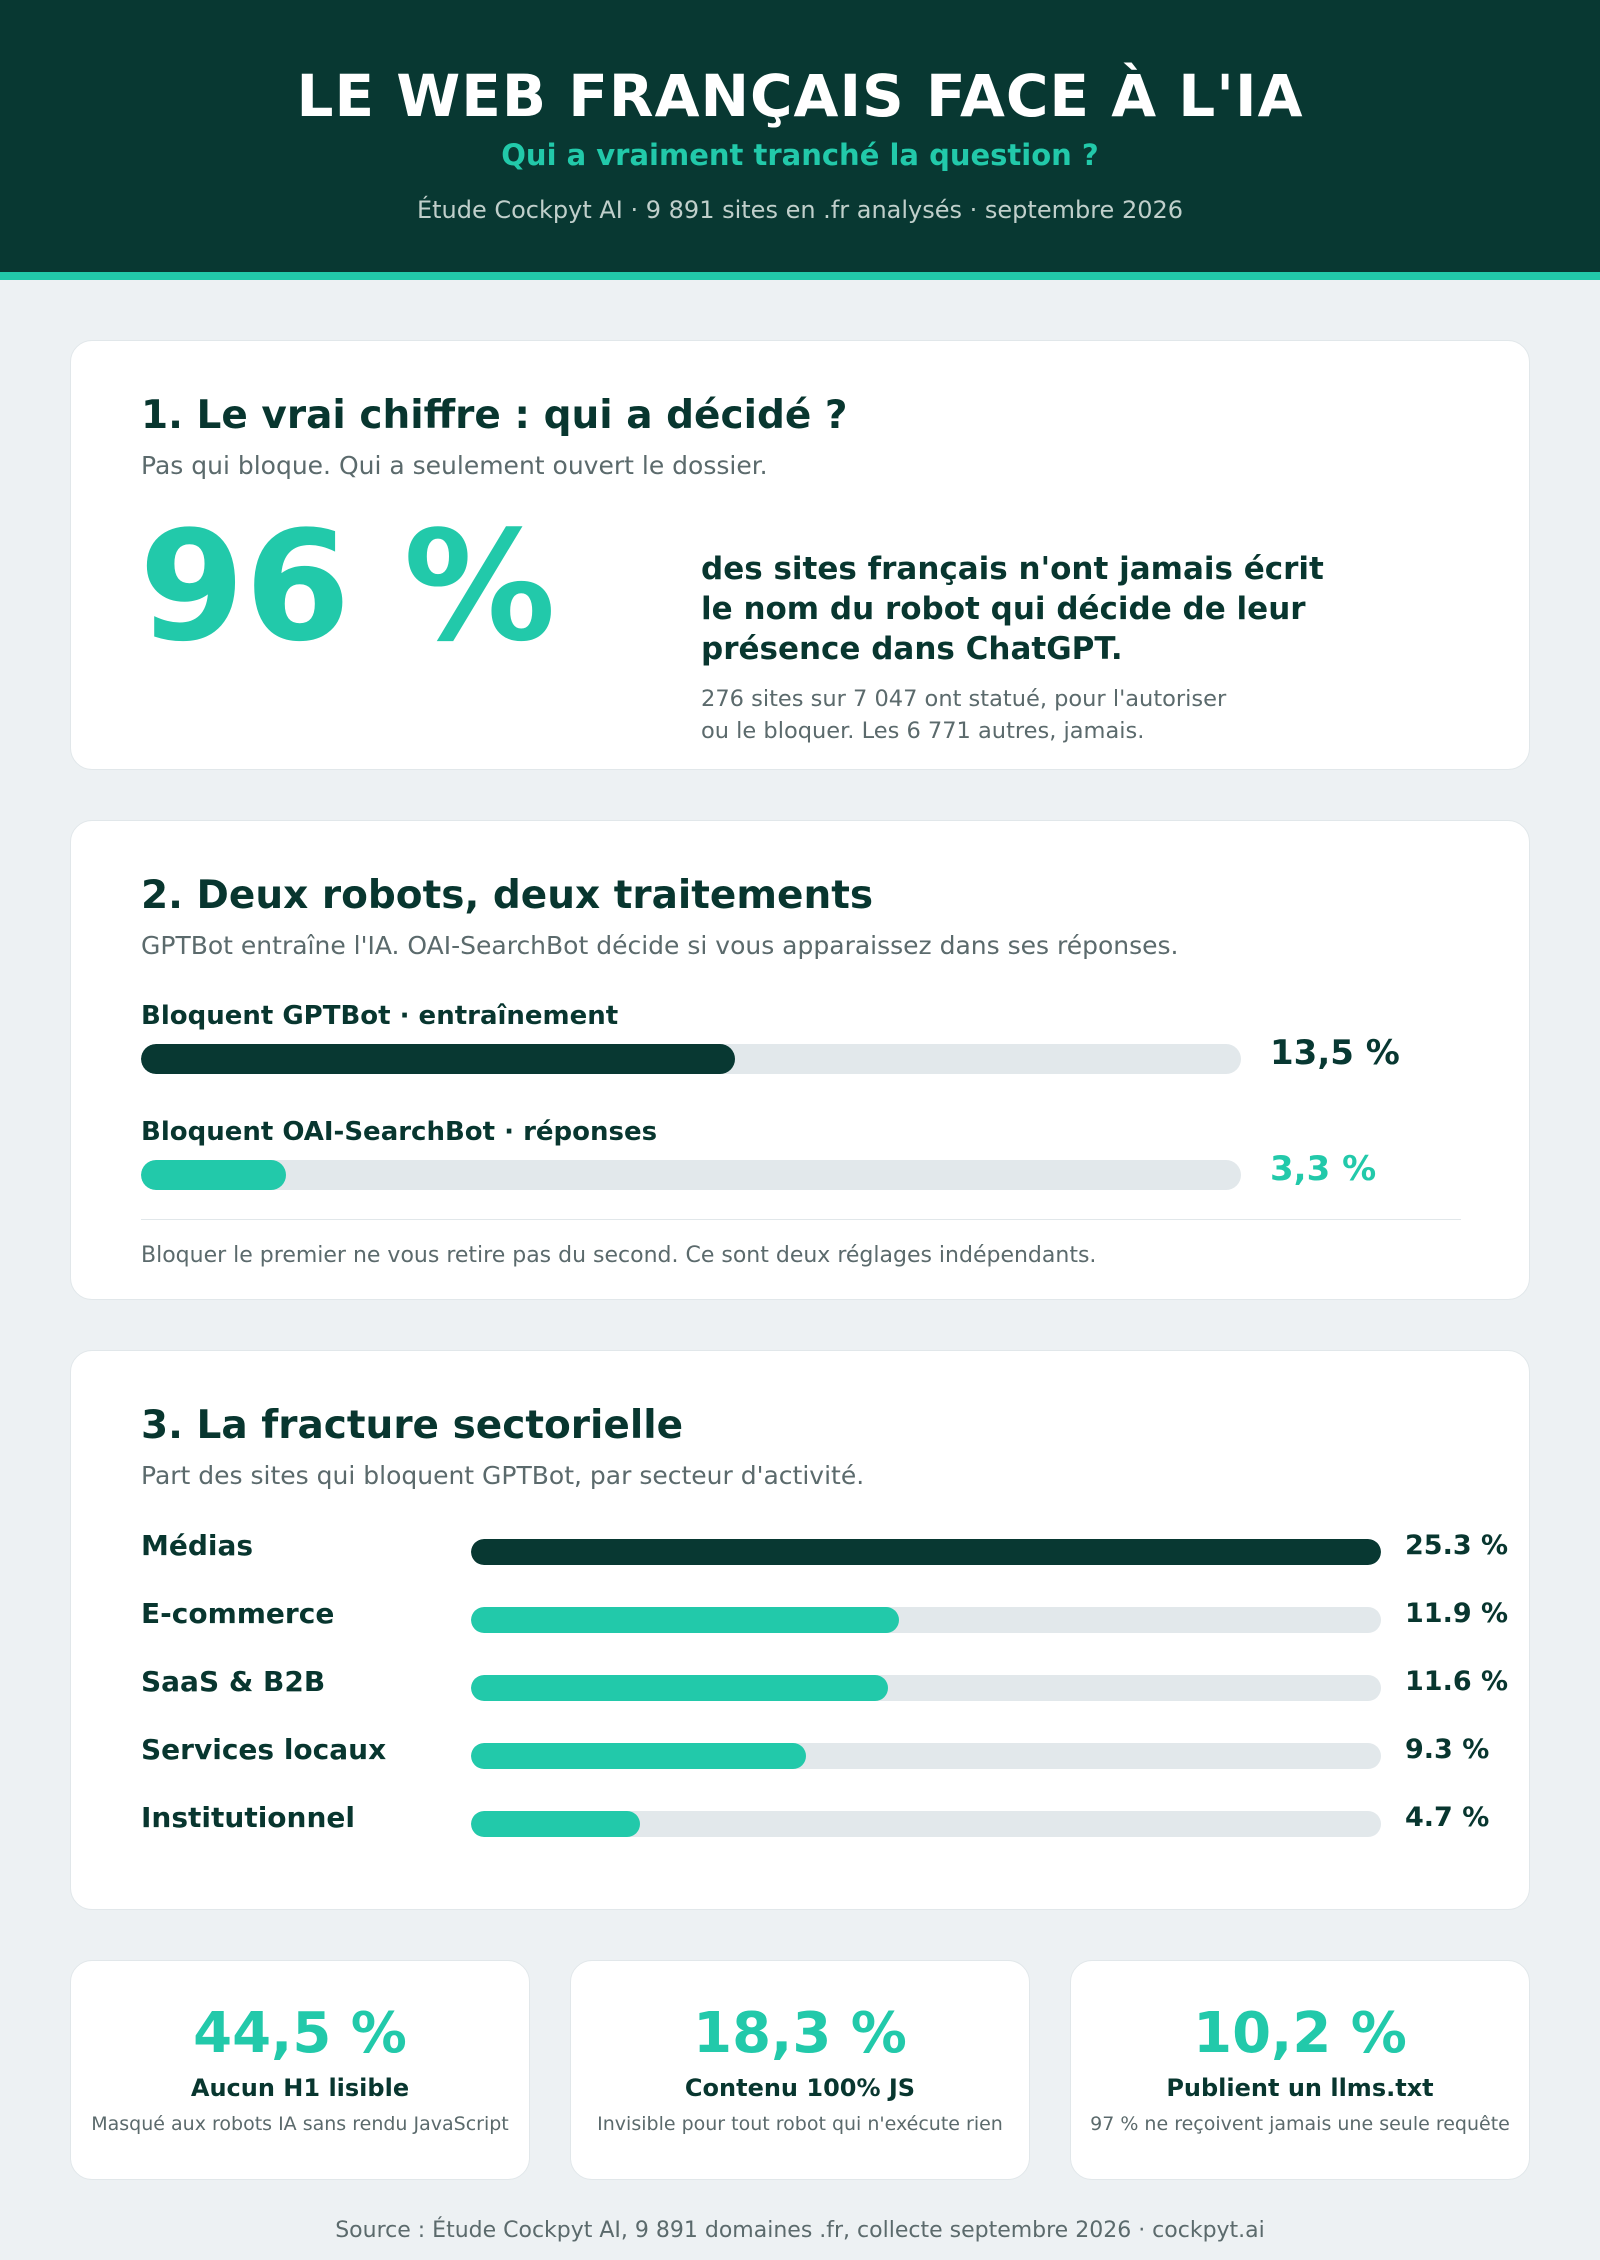  I want to click on gptbot-track, so click(691, 1059).